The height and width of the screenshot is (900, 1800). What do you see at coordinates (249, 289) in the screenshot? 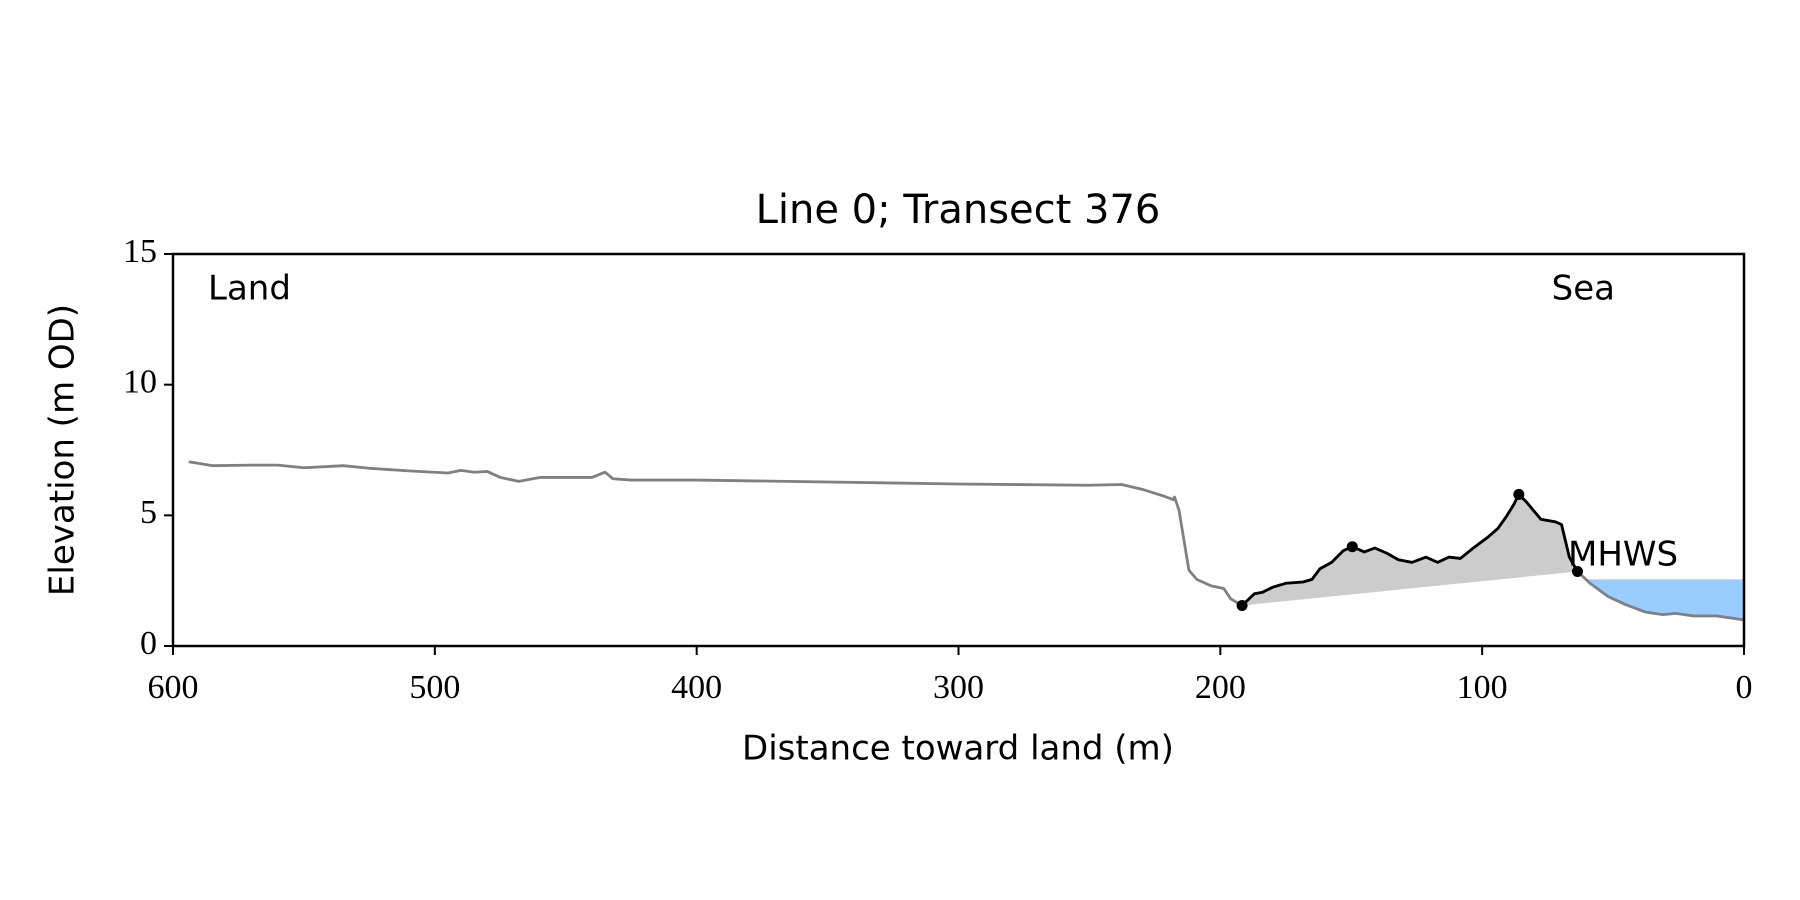
I see `annotation: Land` at bounding box center [249, 289].